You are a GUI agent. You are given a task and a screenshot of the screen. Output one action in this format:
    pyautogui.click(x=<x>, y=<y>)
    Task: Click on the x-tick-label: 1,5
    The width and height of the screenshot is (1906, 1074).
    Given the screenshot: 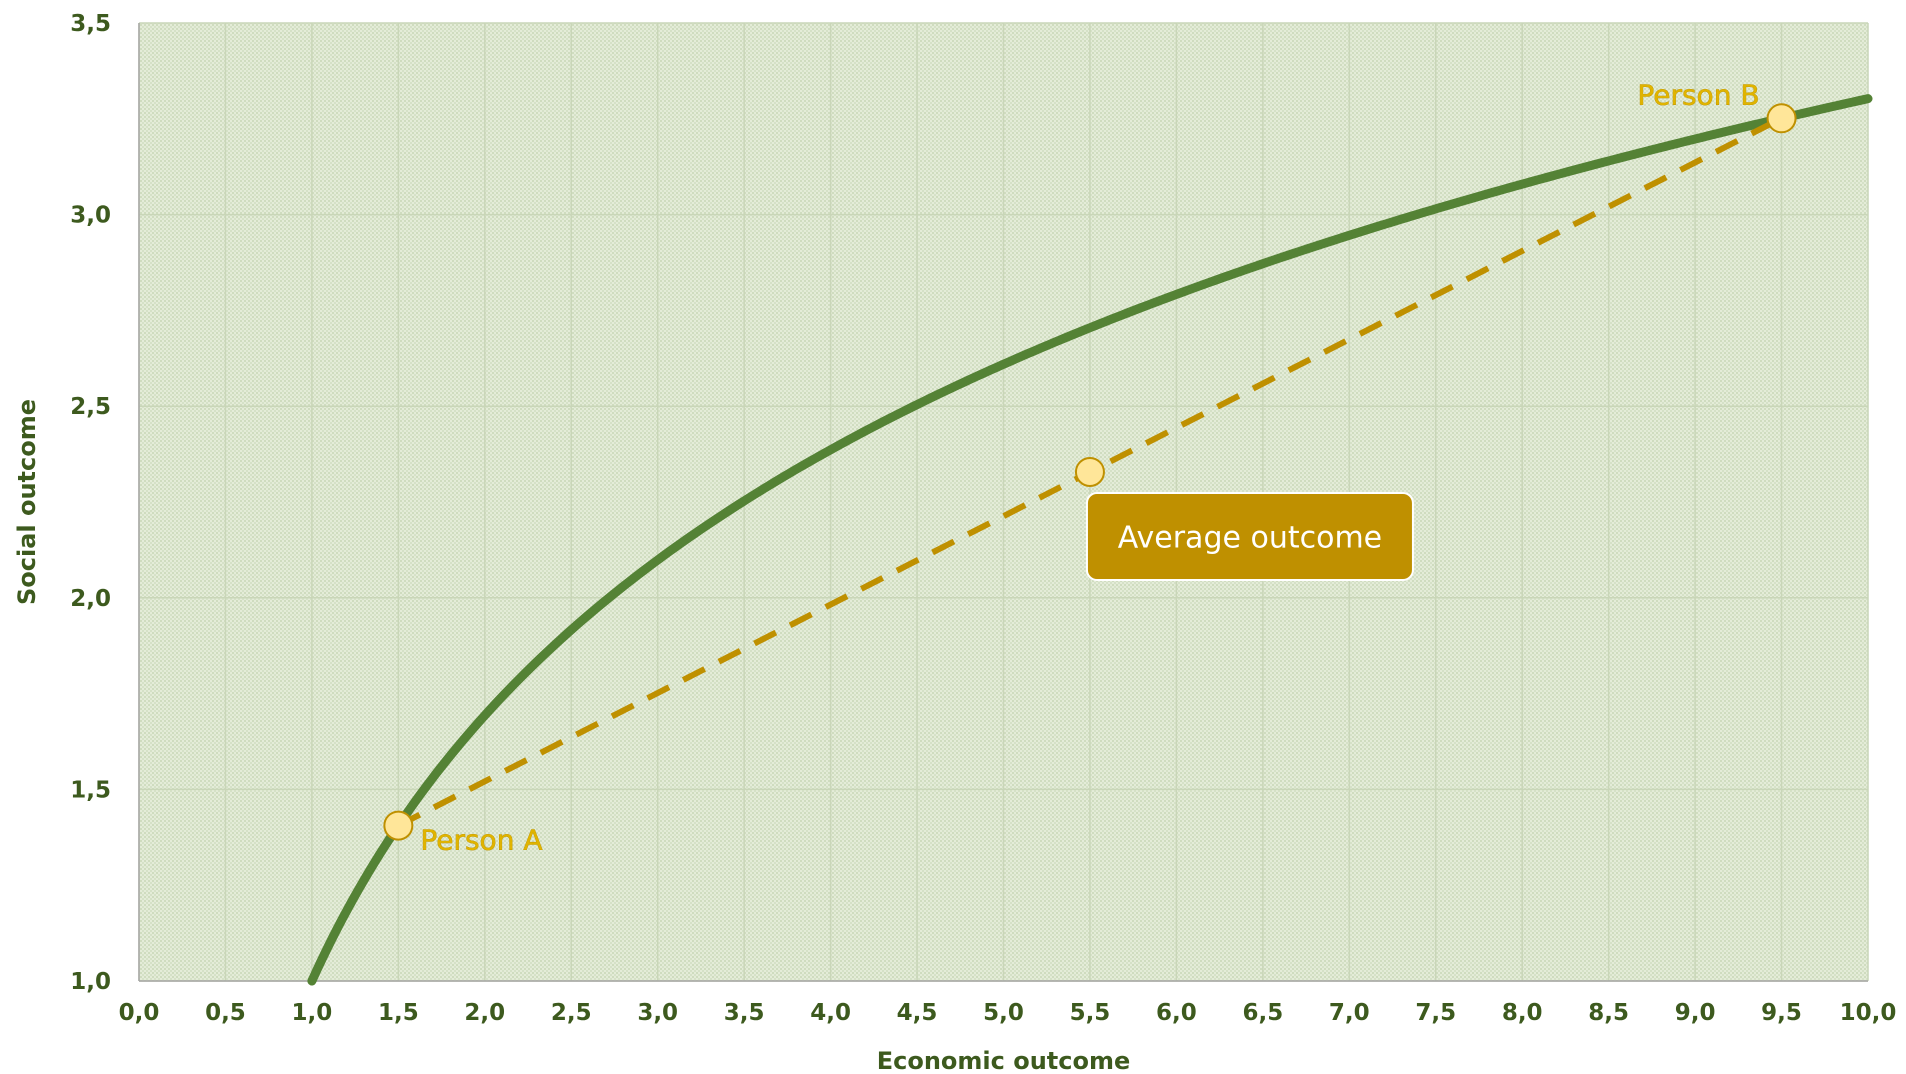 What is the action you would take?
    pyautogui.click(x=398, y=1013)
    